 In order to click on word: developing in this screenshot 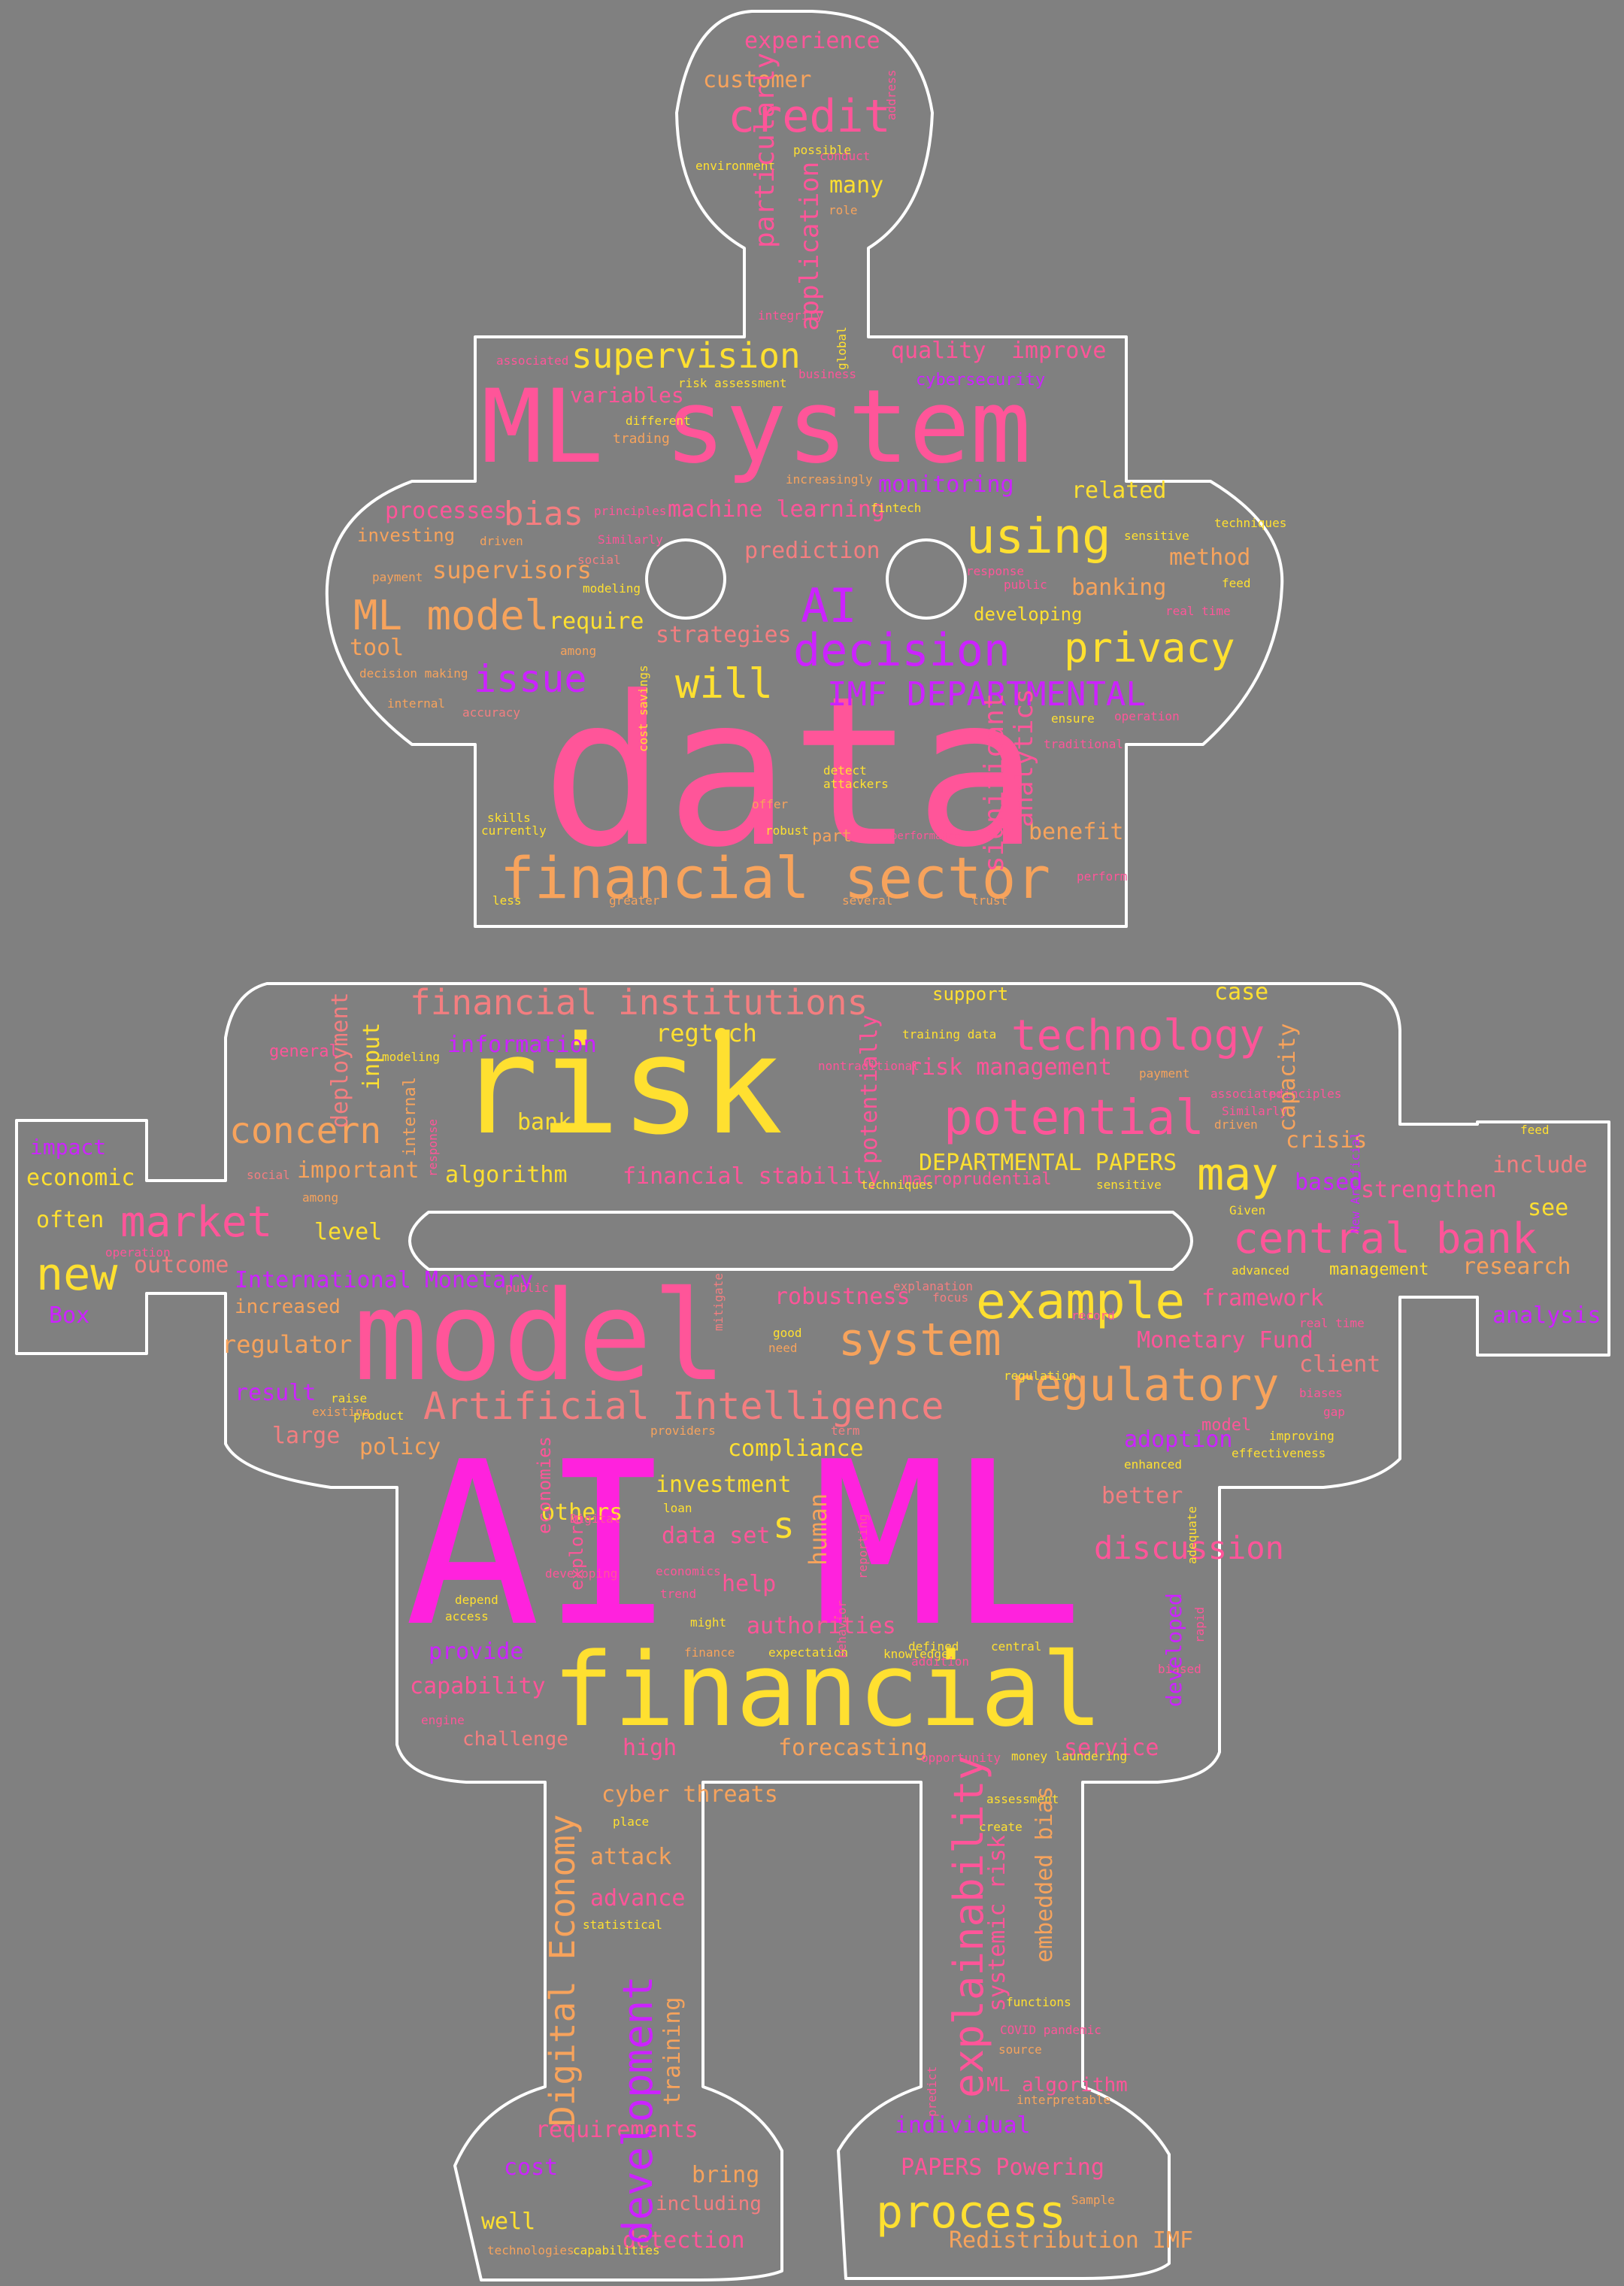, I will do `click(581, 1573)`.